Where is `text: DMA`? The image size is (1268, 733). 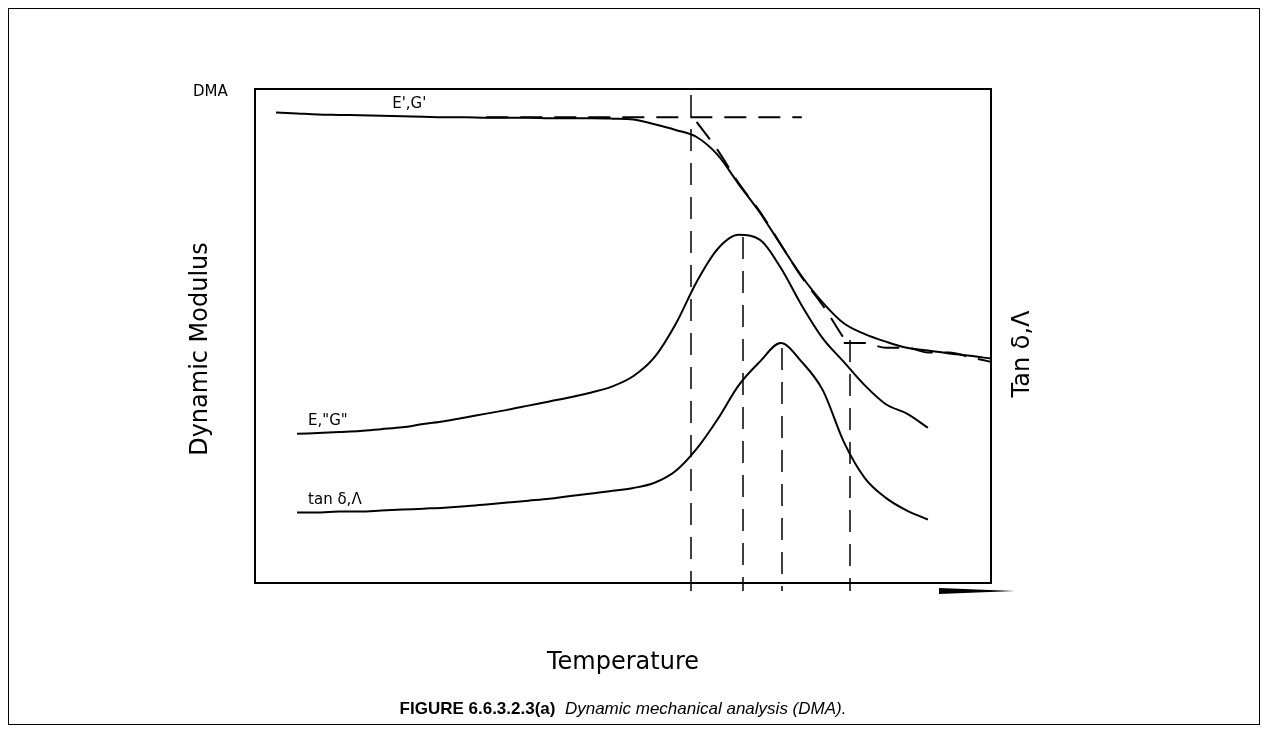
text: DMA is located at coordinates (210, 91).